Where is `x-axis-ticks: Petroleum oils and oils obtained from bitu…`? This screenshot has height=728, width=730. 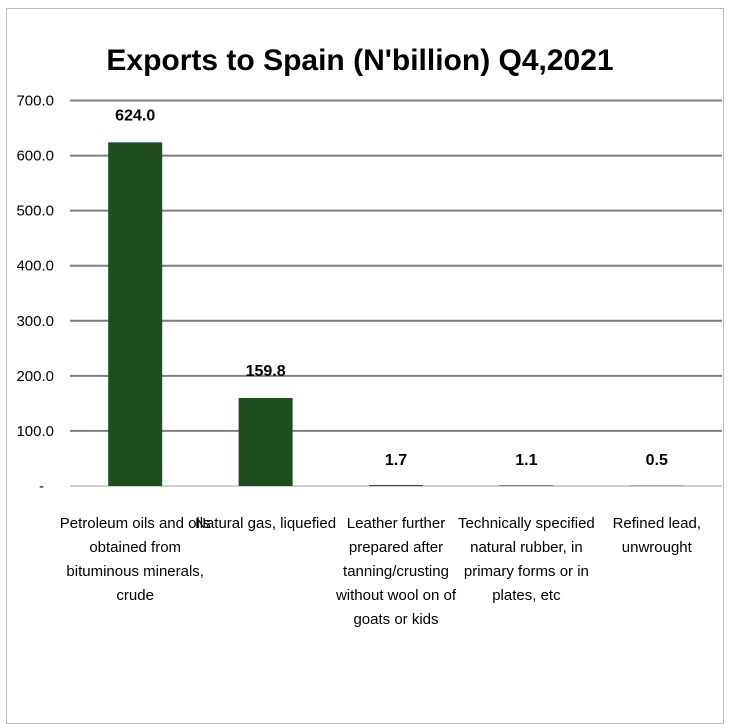
x-axis-ticks: Petroleum oils and oils obtained from bitu… is located at coordinates (380, 571).